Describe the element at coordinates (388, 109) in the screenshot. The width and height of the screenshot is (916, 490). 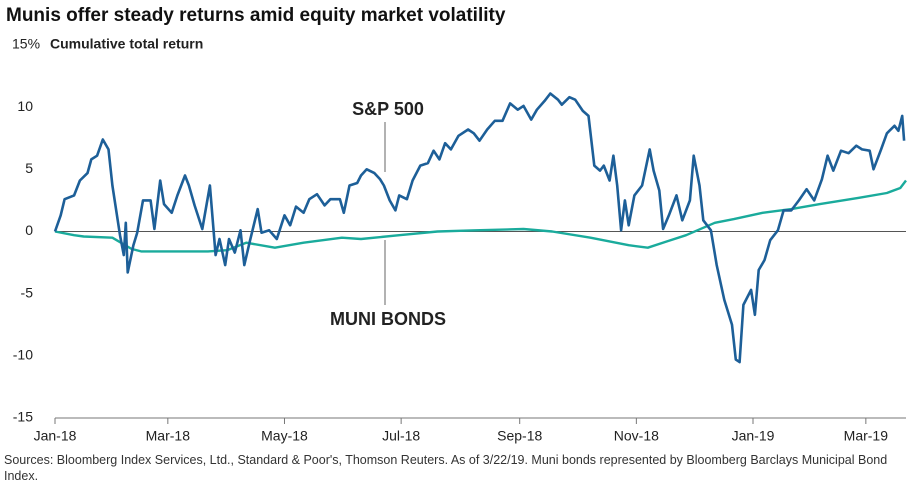
I see `legend-label: S&P 500` at that location.